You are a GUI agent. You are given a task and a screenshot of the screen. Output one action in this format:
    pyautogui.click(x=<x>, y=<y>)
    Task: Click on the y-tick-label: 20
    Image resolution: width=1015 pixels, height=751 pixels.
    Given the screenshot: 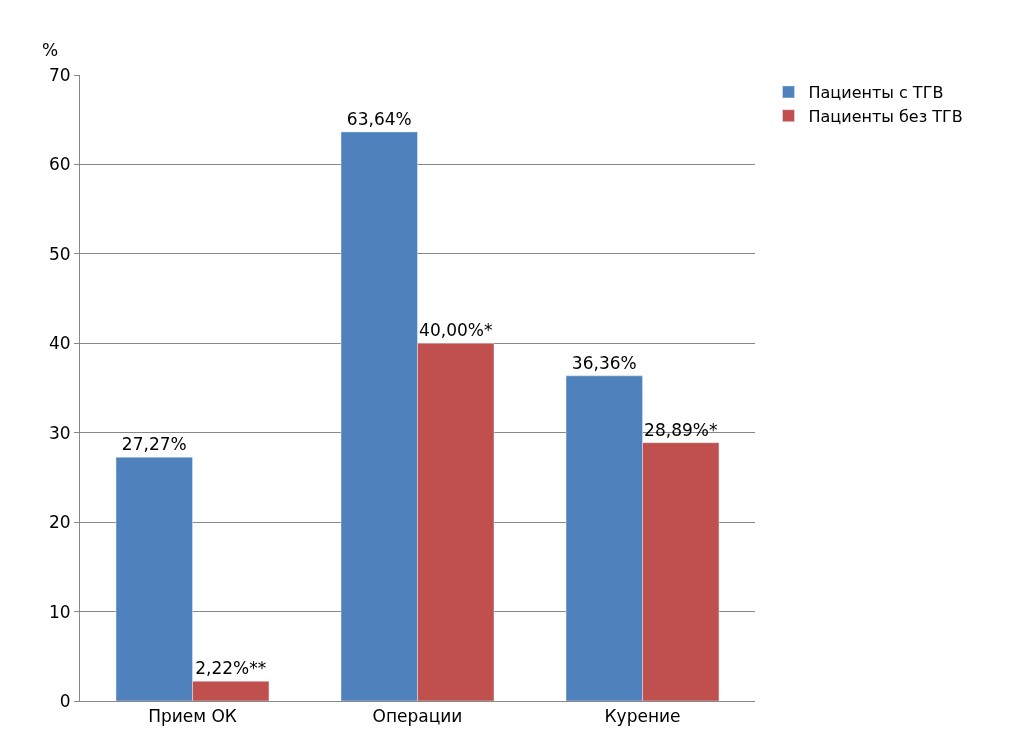 What is the action you would take?
    pyautogui.click(x=59, y=522)
    